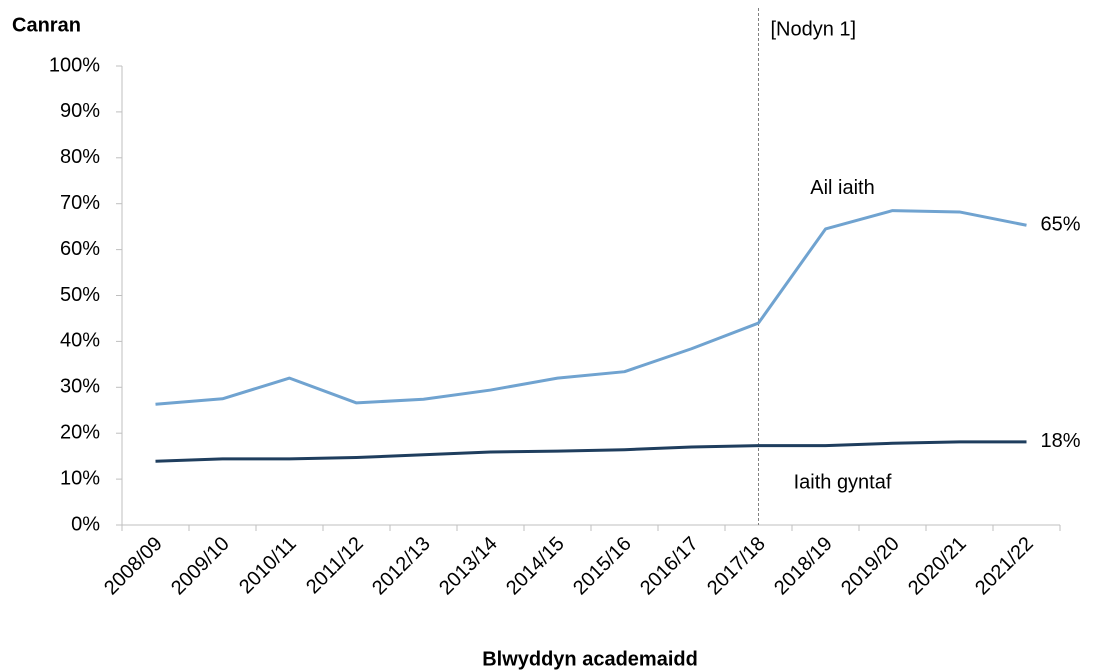 This screenshot has height=671, width=1098. I want to click on series-label: Ail iaith, so click(842, 188).